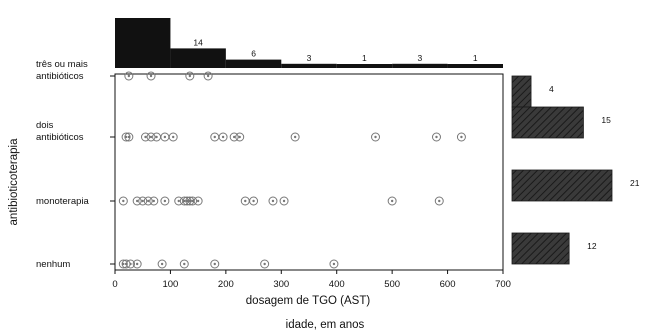 The height and width of the screenshot is (334, 646). I want to click on x-tick-label: 500, so click(392, 284).